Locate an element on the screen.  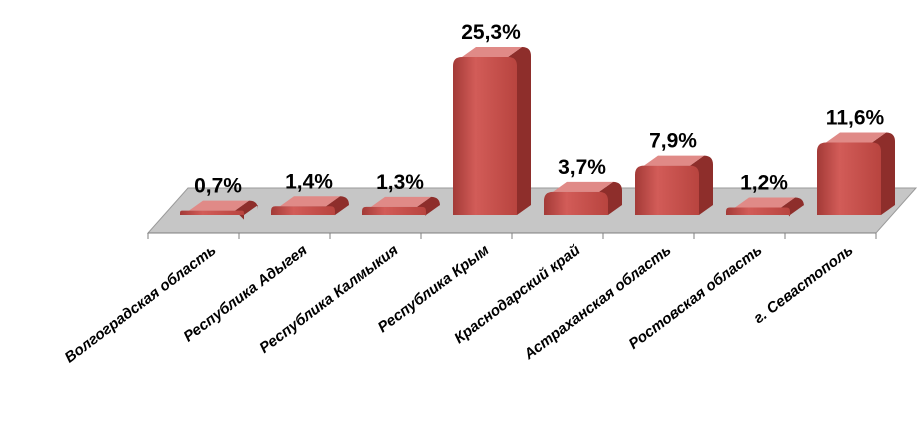
category-label: Волгоградская область is located at coordinates (141, 304).